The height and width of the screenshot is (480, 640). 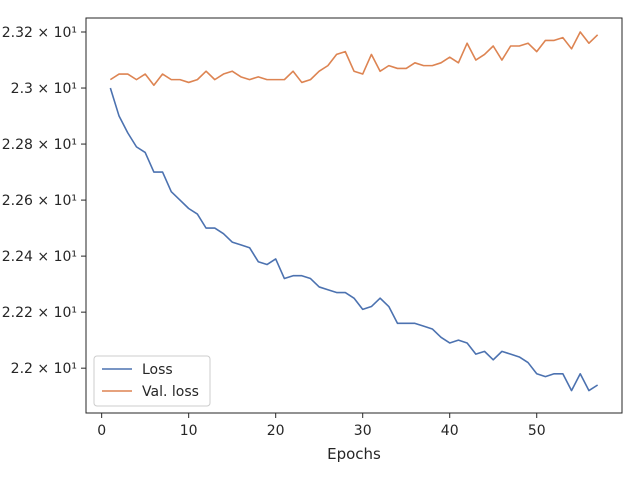 I want to click on legend-label-val-loss: Val. loss, so click(x=170, y=392).